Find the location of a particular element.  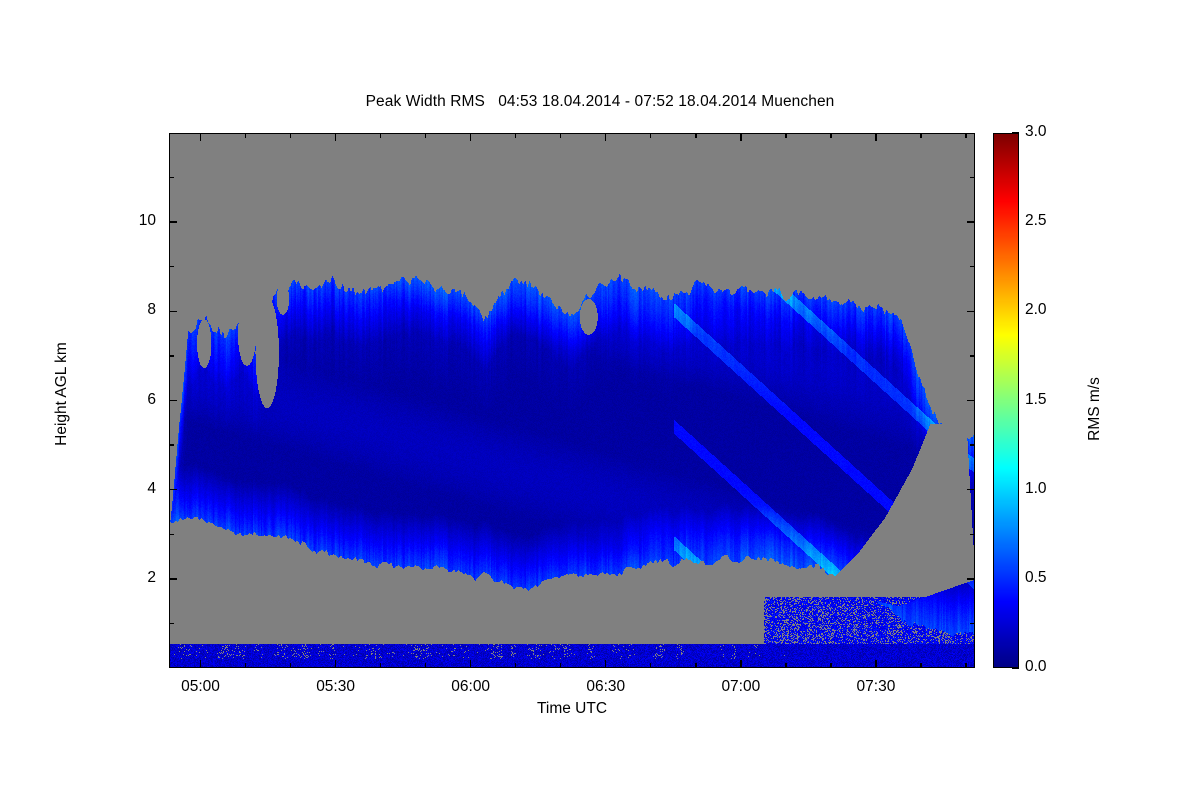

colorbar is located at coordinates (1006, 400).